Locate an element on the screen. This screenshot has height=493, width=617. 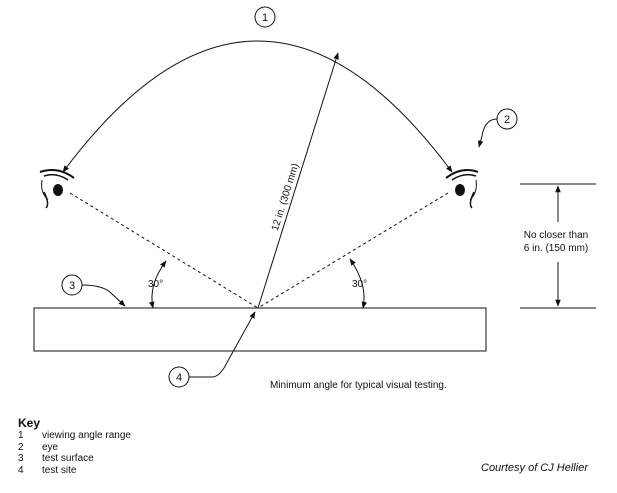
test-surface is located at coordinates (260, 329).